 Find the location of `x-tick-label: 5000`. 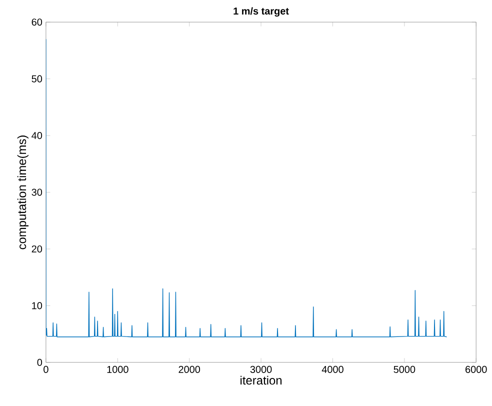

x-tick-label: 5000 is located at coordinates (405, 369).